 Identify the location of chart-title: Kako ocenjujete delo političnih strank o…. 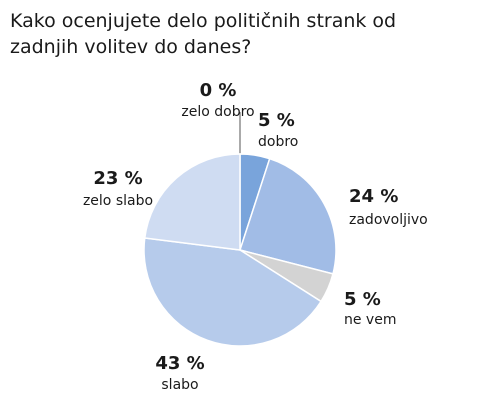
(203, 34).